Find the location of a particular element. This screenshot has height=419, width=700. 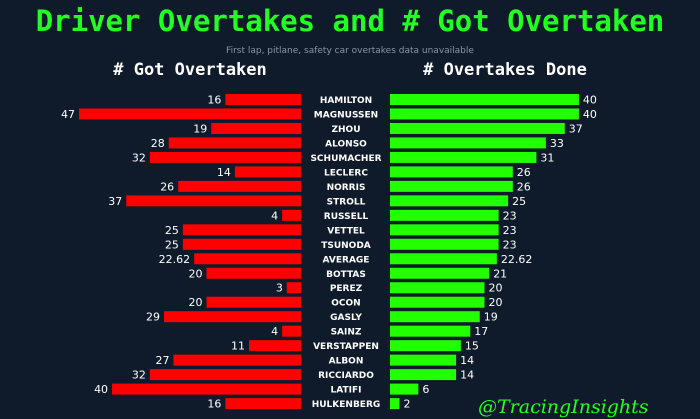

driver-label-norris: NORRIS is located at coordinates (346, 188).